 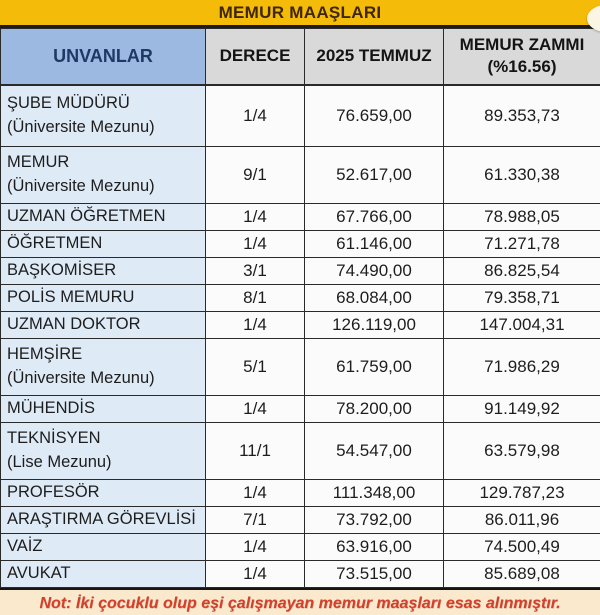 I want to click on table-row: PROFESÖR 1/4 111.348,00 129.787,23, so click(x=300, y=493).